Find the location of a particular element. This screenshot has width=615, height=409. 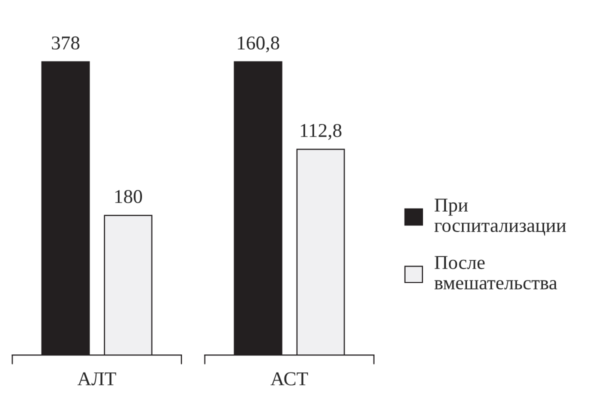

data-label: 378 is located at coordinates (66, 43).